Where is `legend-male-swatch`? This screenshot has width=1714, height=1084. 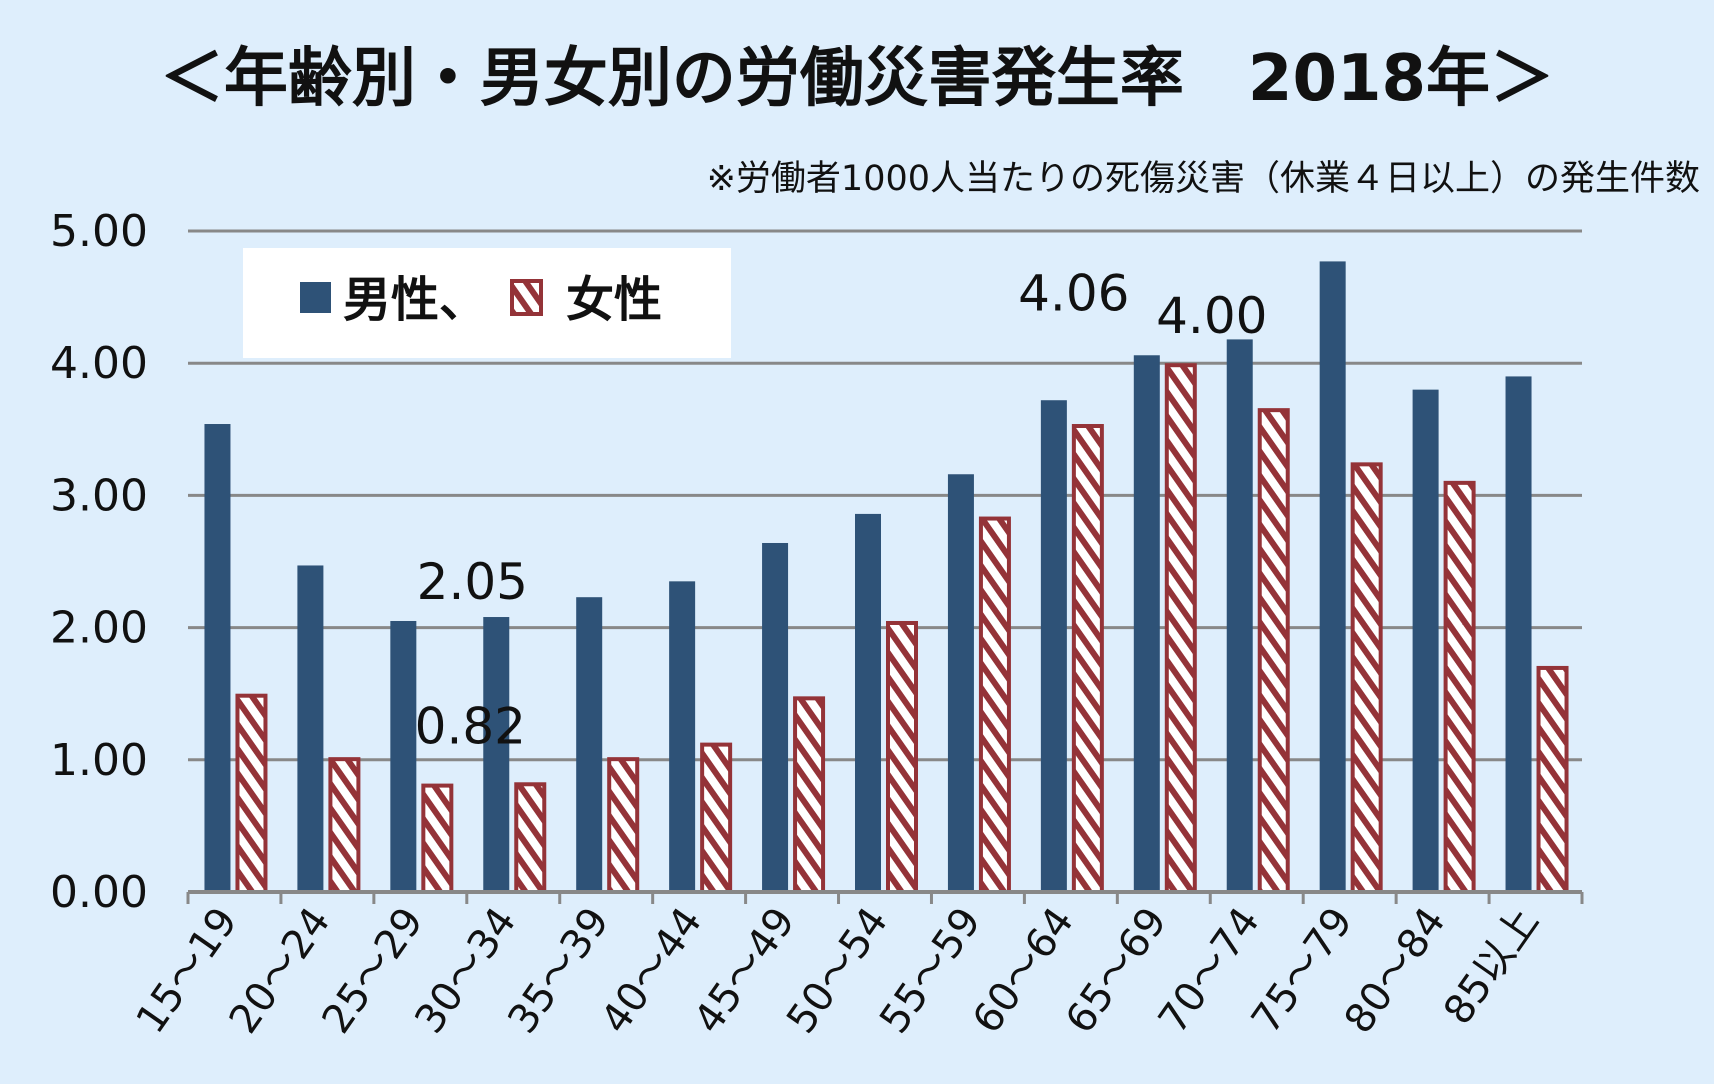
legend-male-swatch is located at coordinates (315, 297).